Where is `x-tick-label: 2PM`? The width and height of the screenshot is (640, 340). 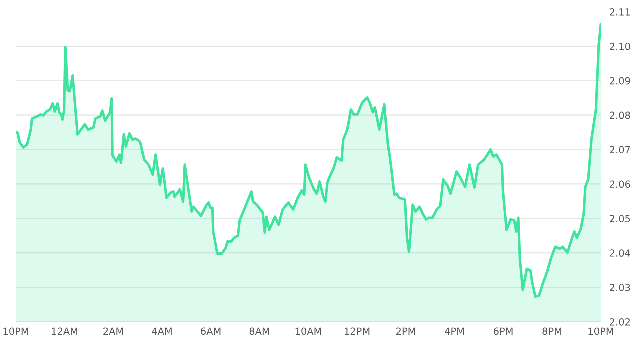 x-tick-label: 2PM is located at coordinates (406, 331).